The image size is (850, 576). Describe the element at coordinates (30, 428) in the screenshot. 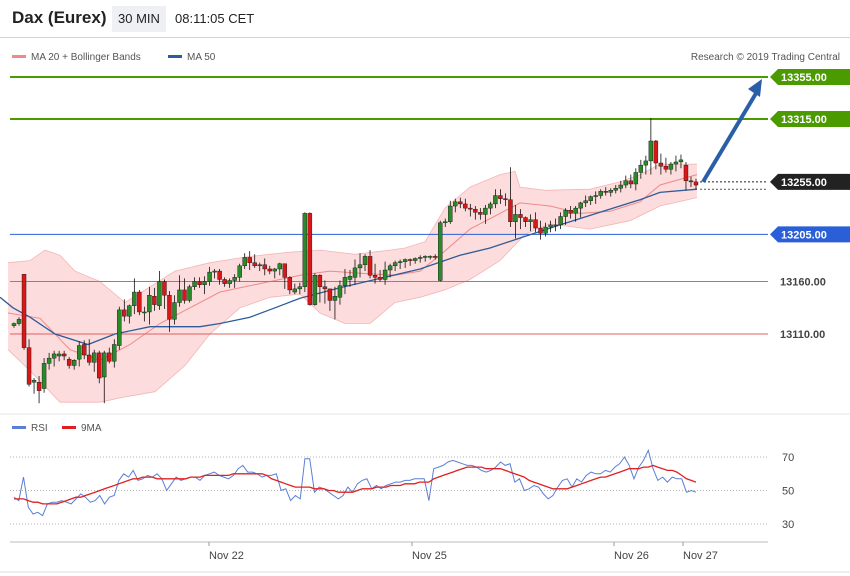

I see `legend-rsi: RSI` at that location.